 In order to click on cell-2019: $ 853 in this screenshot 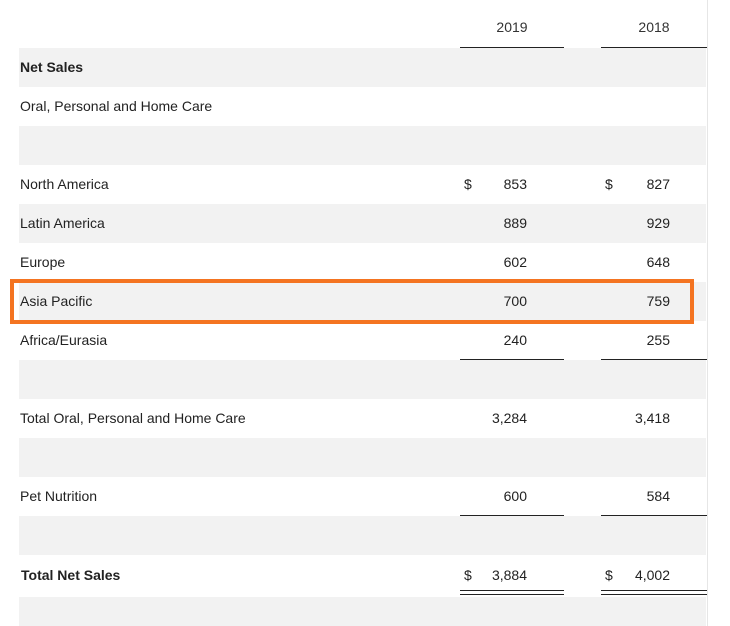, I will do `click(512, 184)`.